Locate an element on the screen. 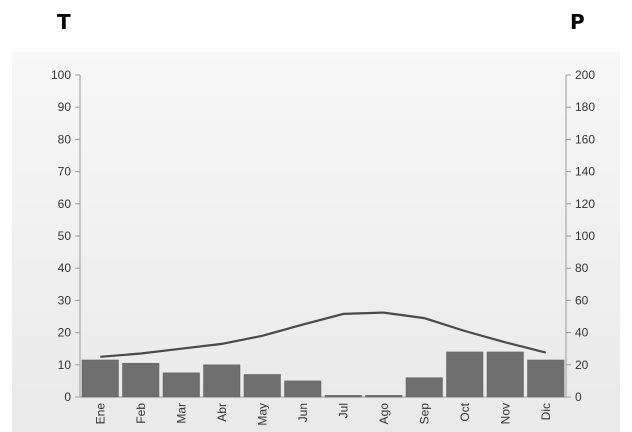  right-tick-label: 120 is located at coordinates (585, 204).